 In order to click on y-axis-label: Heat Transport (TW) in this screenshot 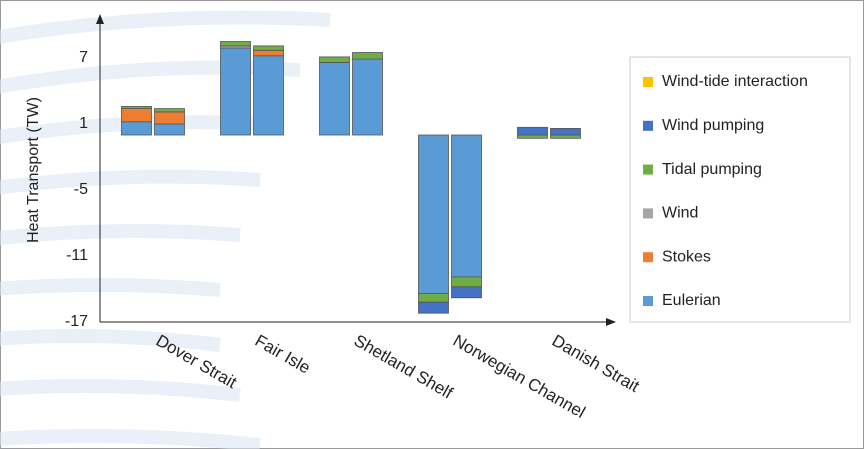, I will do `click(33, 170)`.